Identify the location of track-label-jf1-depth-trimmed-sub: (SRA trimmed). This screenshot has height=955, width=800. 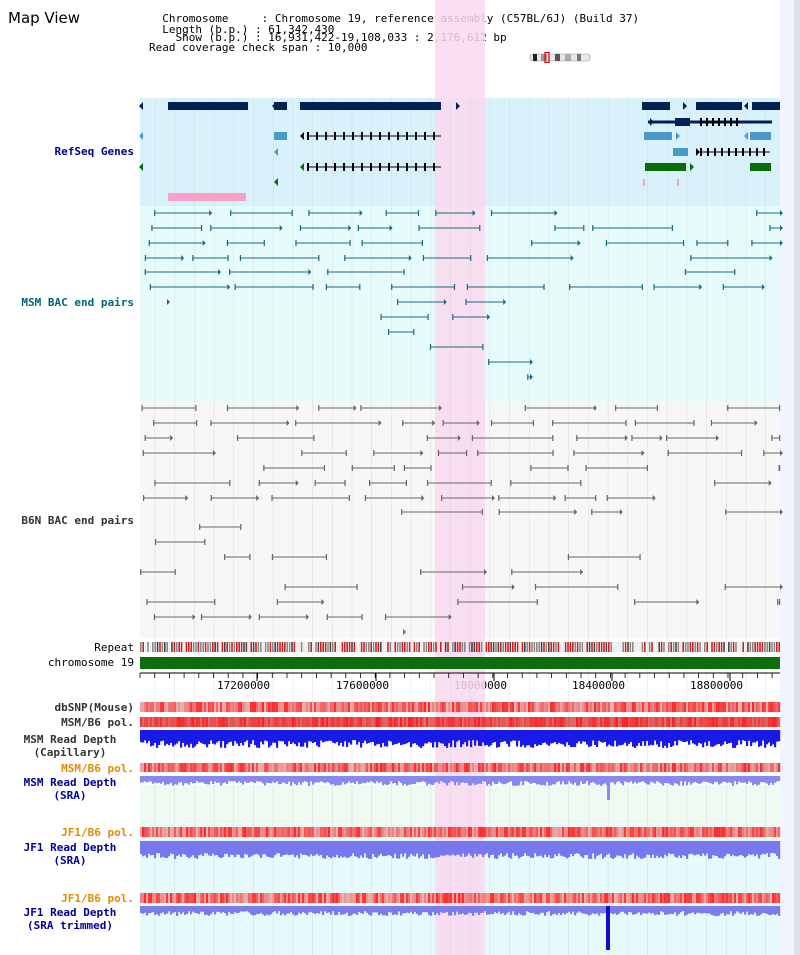
(70, 925).